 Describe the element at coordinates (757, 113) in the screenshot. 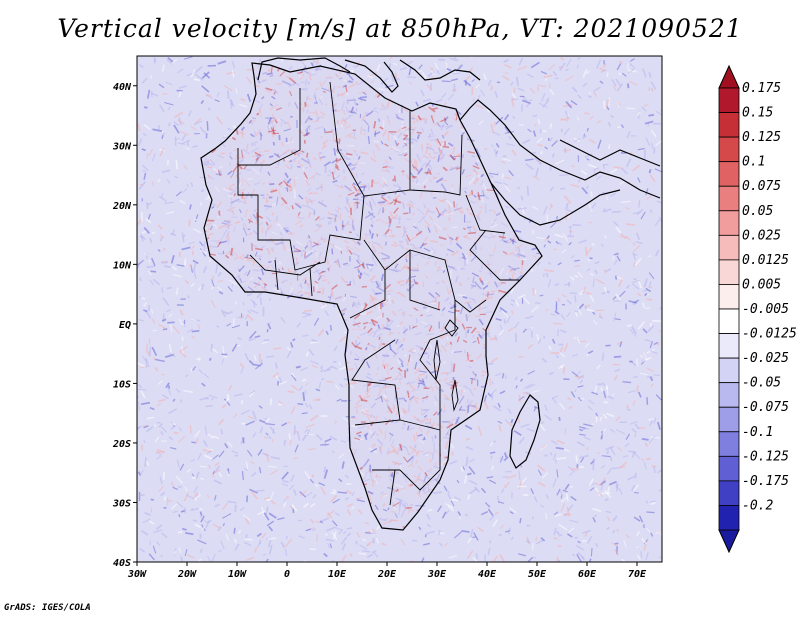

I see `colorbar-label: 0.15` at that location.